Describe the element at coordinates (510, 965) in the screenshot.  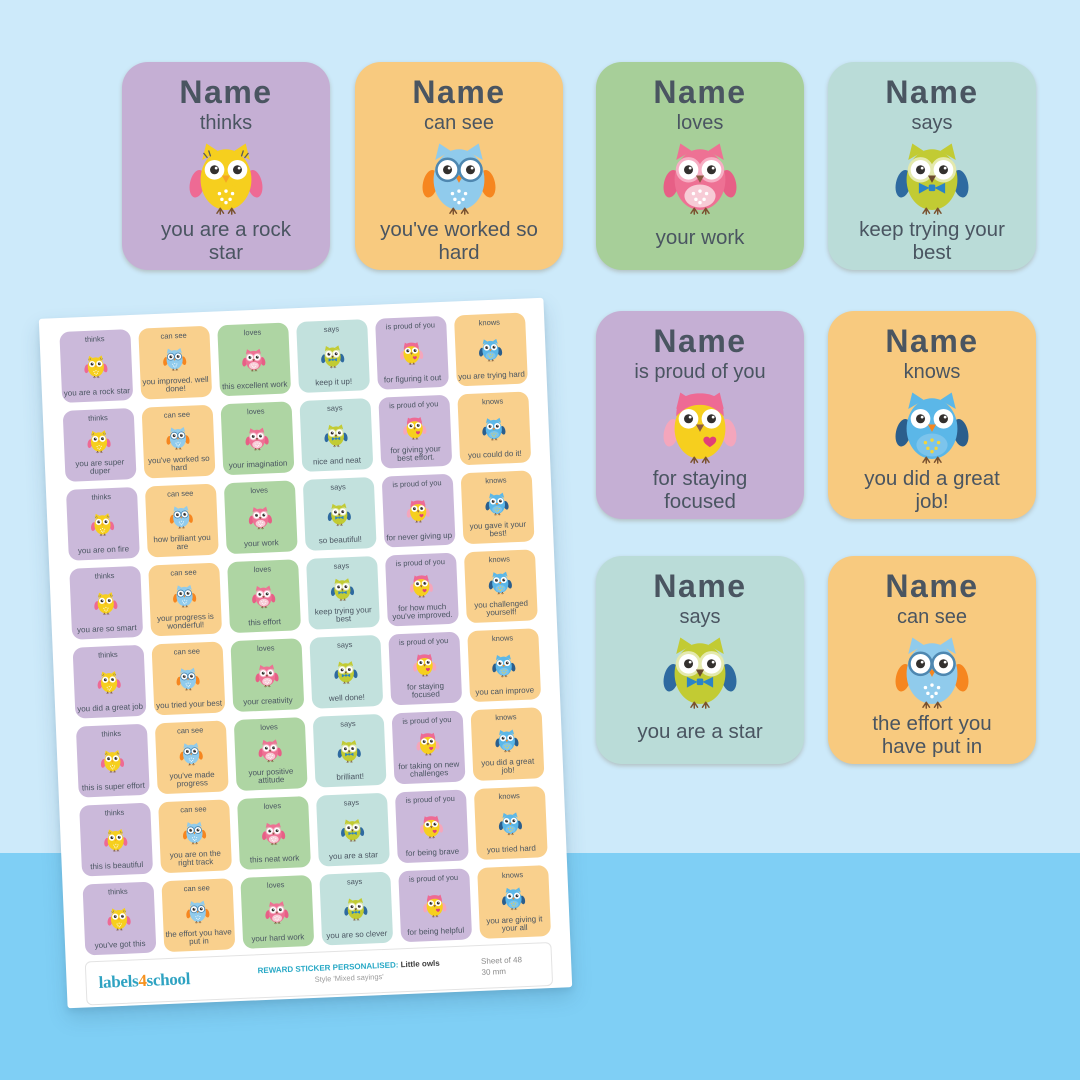
I see `sheet-meta: Sheet of 48 30 mm` at that location.